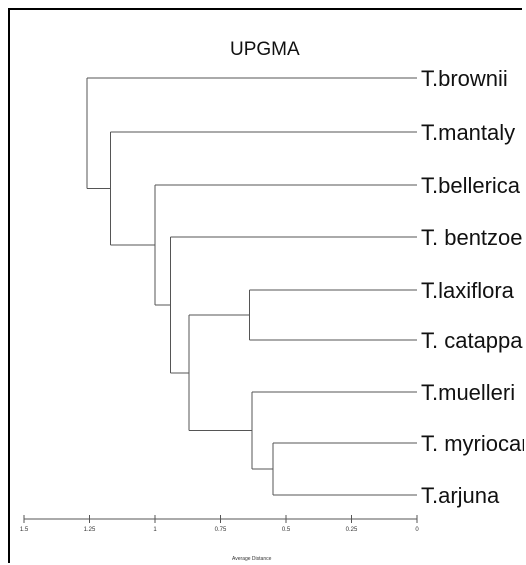 This screenshot has height=565, width=526. Describe the element at coordinates (468, 132) in the screenshot. I see `taxon-label: T.mantaly` at that location.